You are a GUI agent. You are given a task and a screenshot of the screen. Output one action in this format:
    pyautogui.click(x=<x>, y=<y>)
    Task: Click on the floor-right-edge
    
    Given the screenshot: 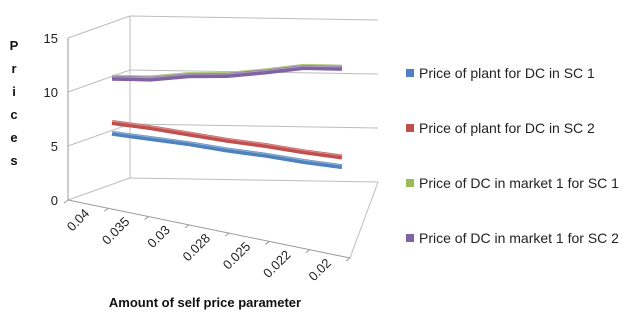 What is the action you would take?
    pyautogui.click(x=364, y=220)
    